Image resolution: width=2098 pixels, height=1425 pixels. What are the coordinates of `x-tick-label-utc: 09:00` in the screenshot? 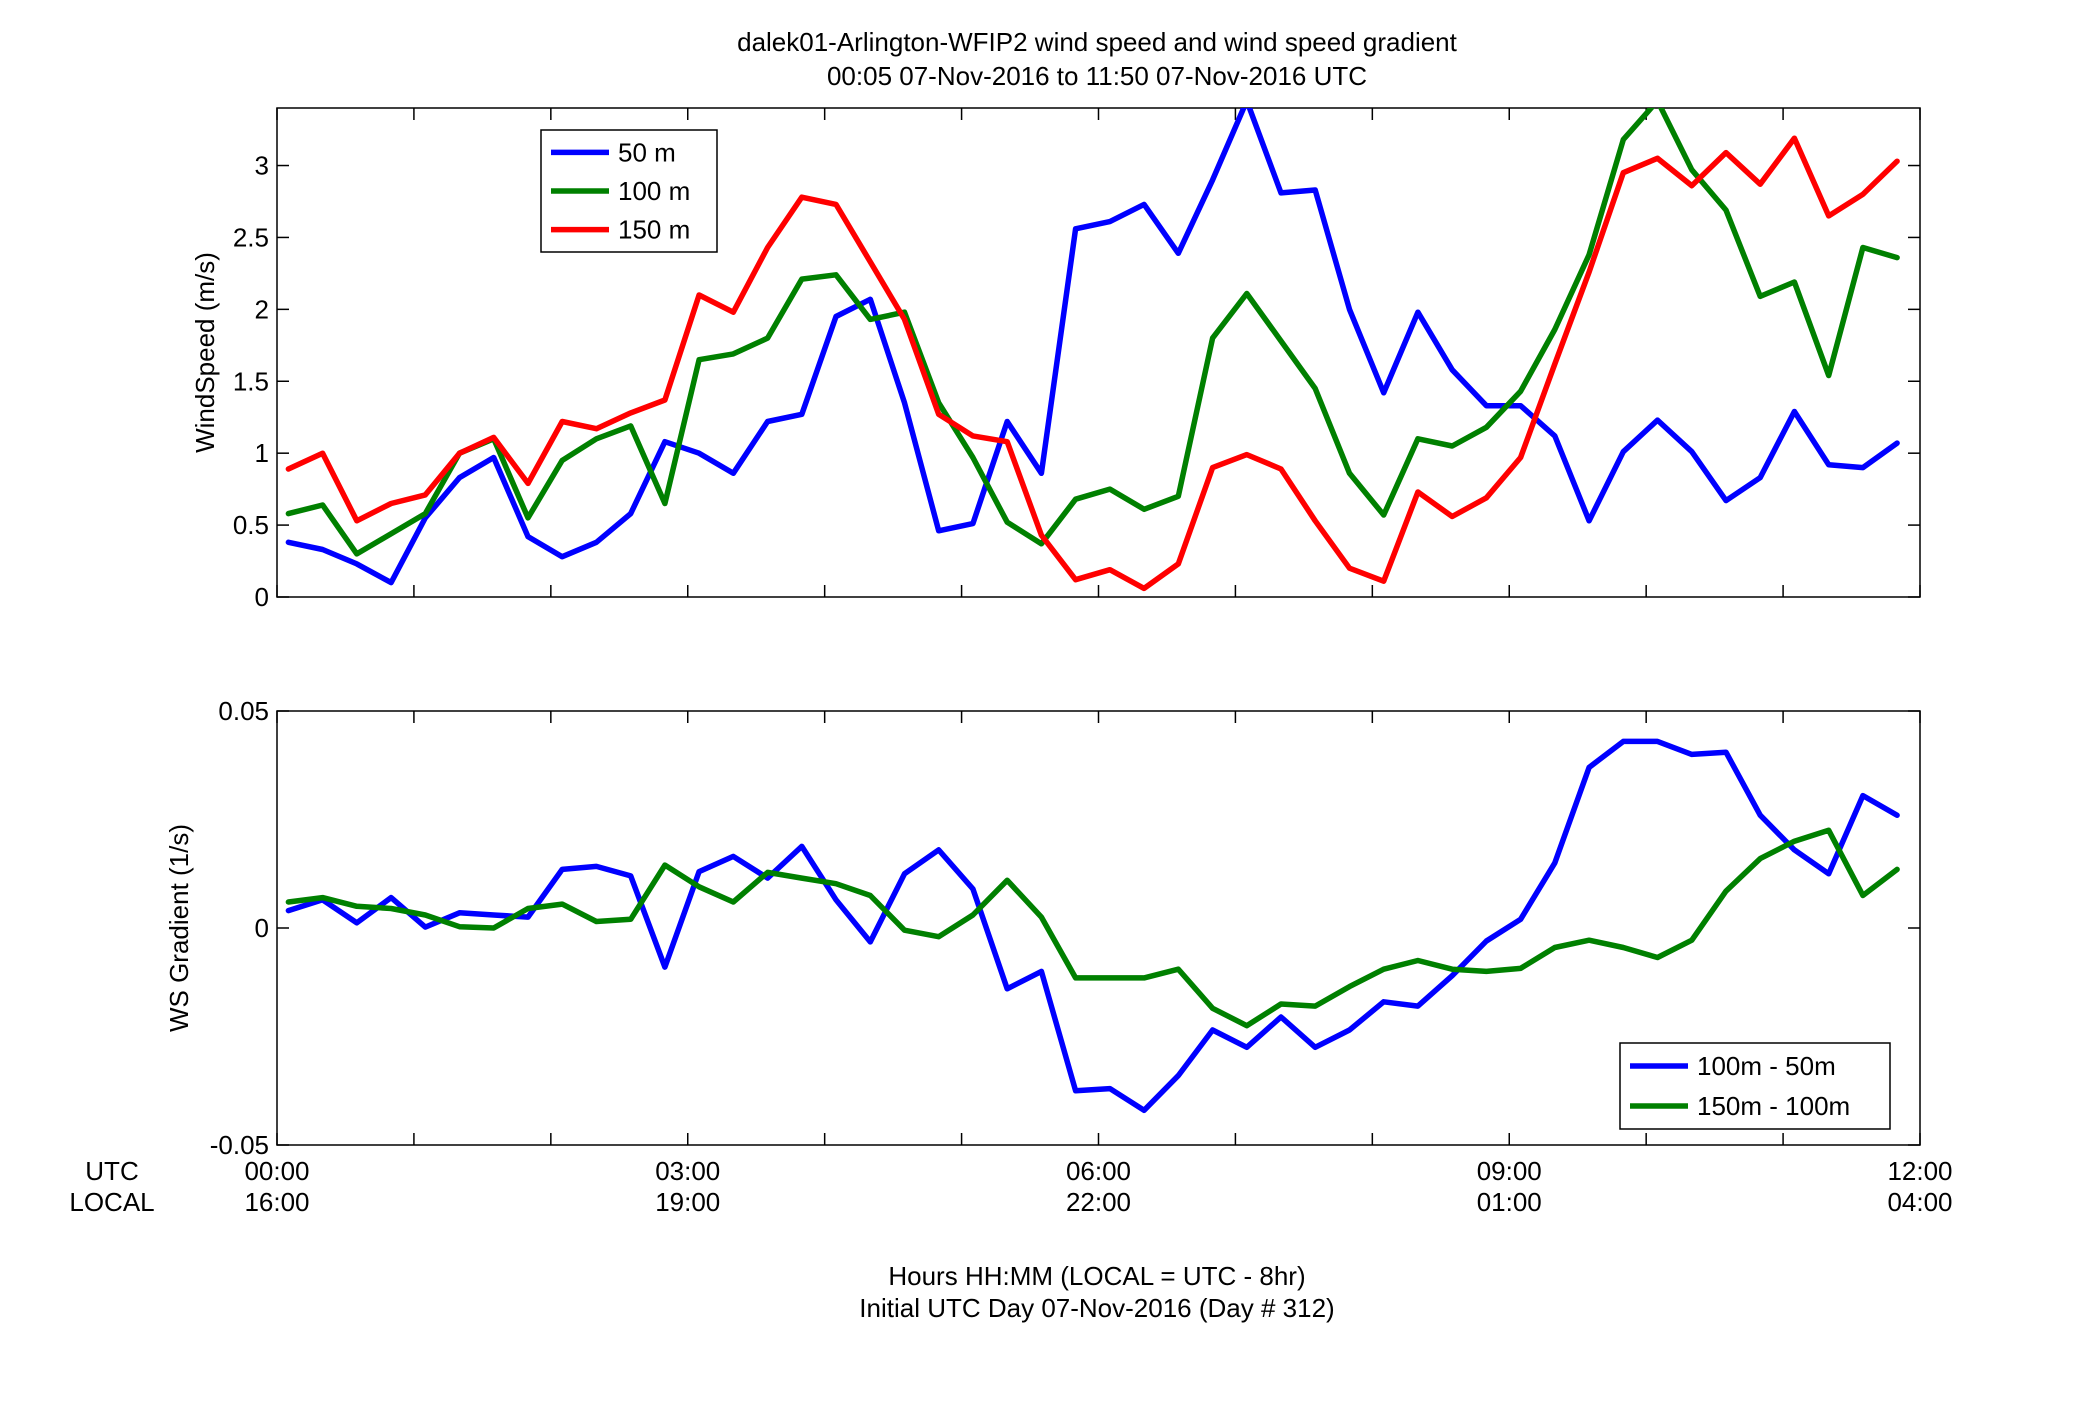 It's located at (1509, 1171).